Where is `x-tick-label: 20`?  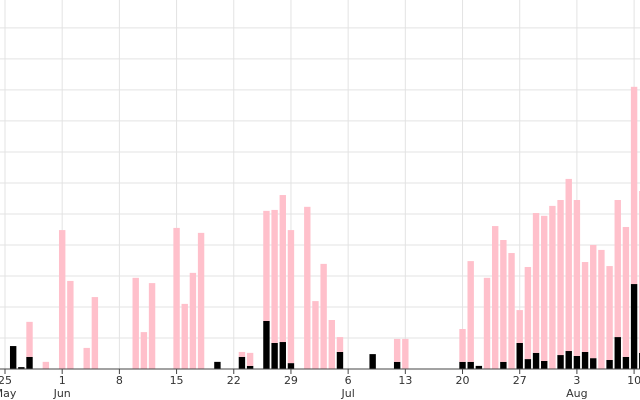 x-tick-label: 20 is located at coordinates (463, 380).